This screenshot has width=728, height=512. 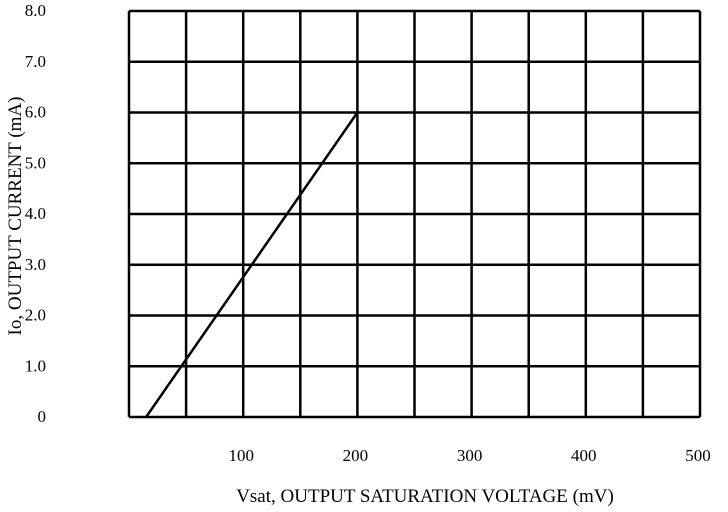 I want to click on x-axis-label: Vsat, OUTPUT SATURATION VOLTAGE (mV), so click(x=425, y=496).